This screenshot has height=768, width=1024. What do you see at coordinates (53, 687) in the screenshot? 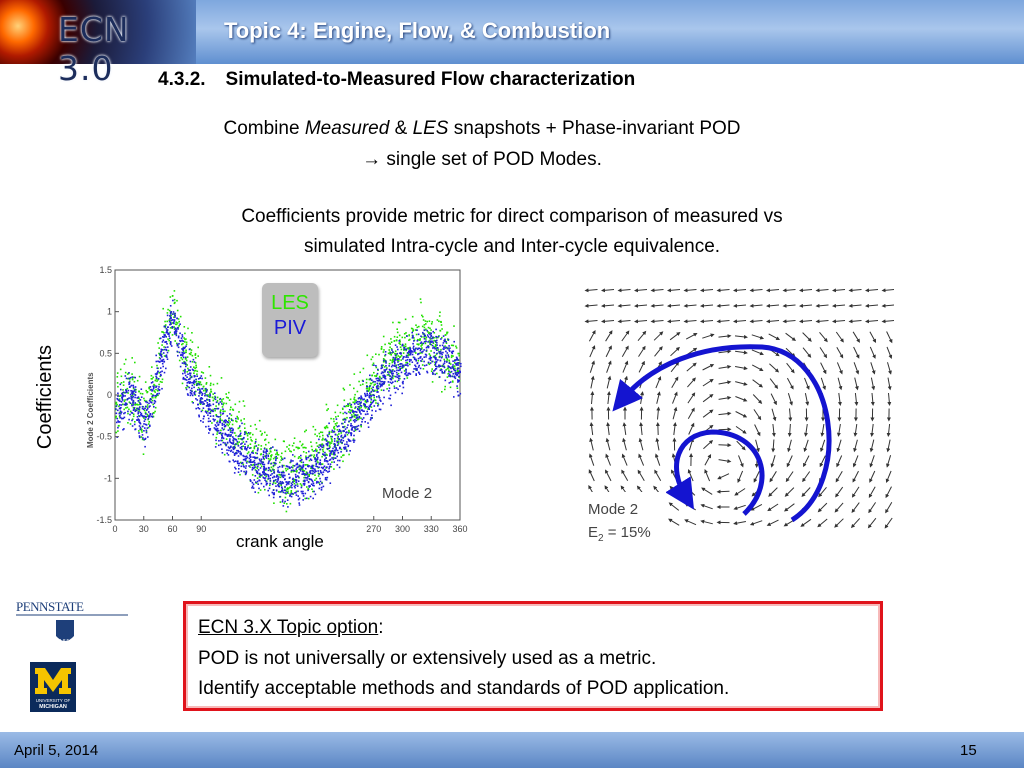
I see `michigan-logo: UNIVERSITY OF MICHIGAN` at bounding box center [53, 687].